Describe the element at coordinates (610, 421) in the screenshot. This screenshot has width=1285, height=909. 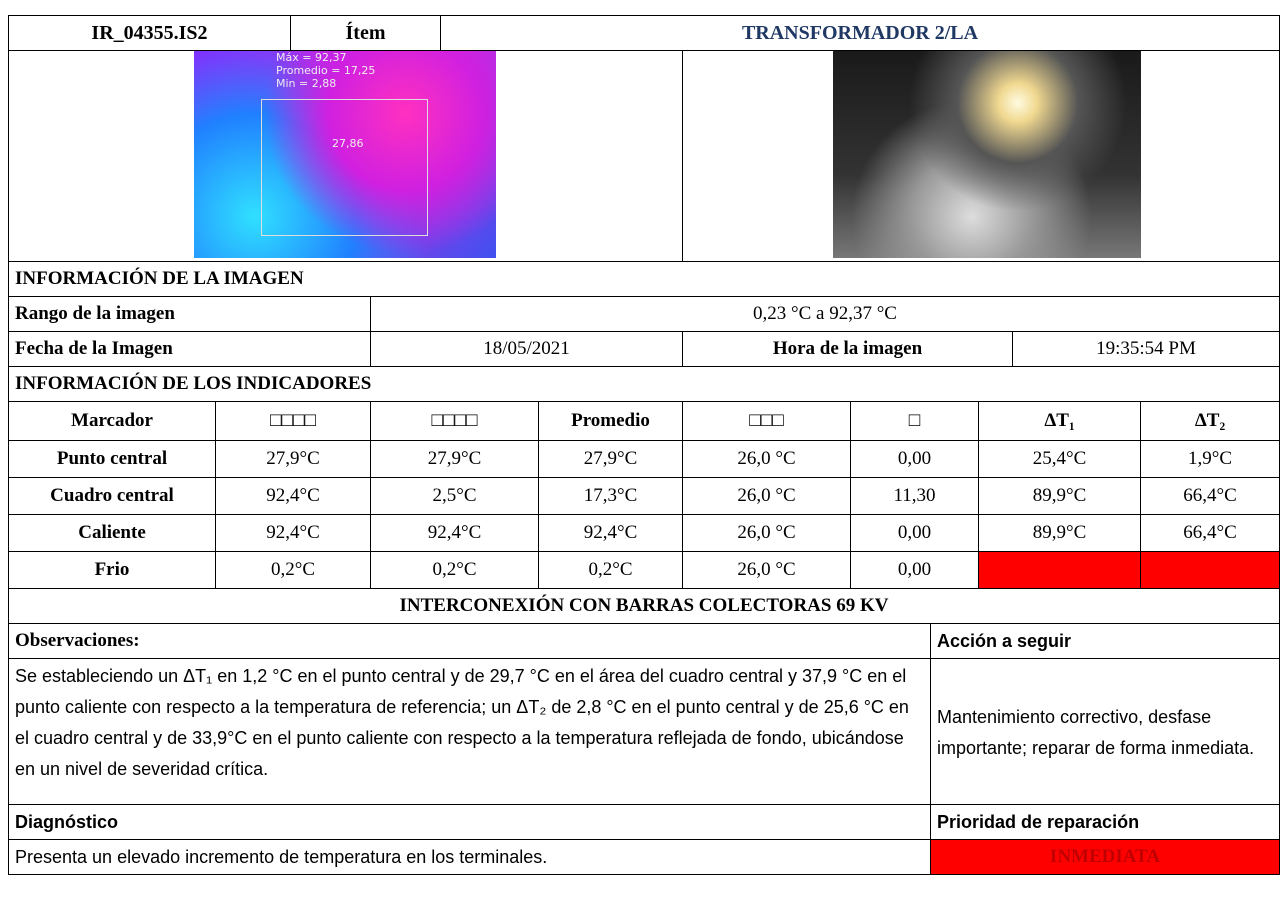
I see `column-header: Promedio` at that location.